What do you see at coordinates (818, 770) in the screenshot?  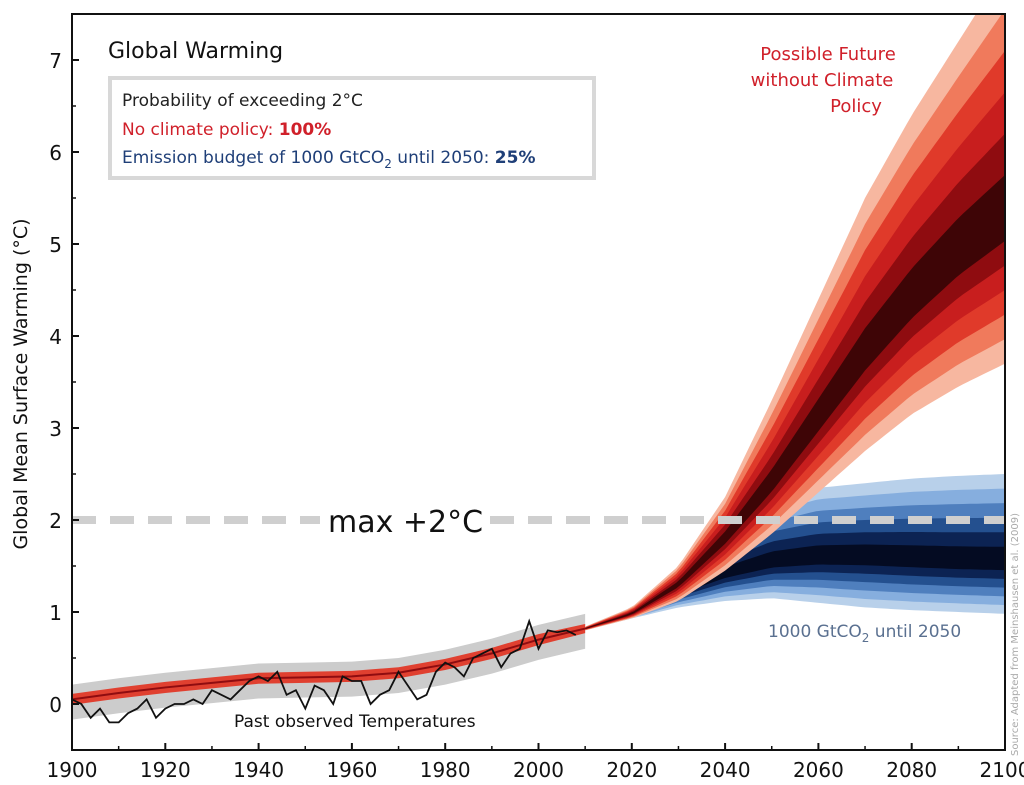 I see `x-tick-label: 2060` at bounding box center [818, 770].